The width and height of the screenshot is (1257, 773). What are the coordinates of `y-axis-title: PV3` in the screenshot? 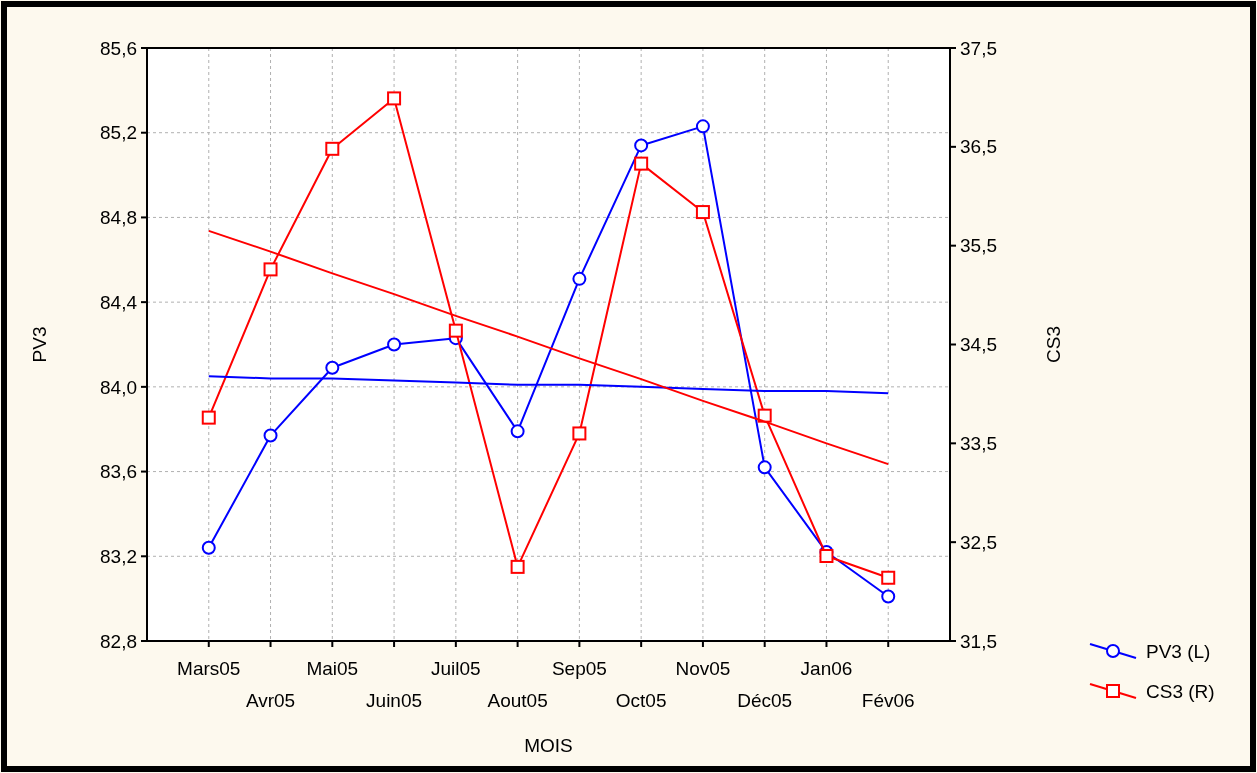 It's located at (39, 344).